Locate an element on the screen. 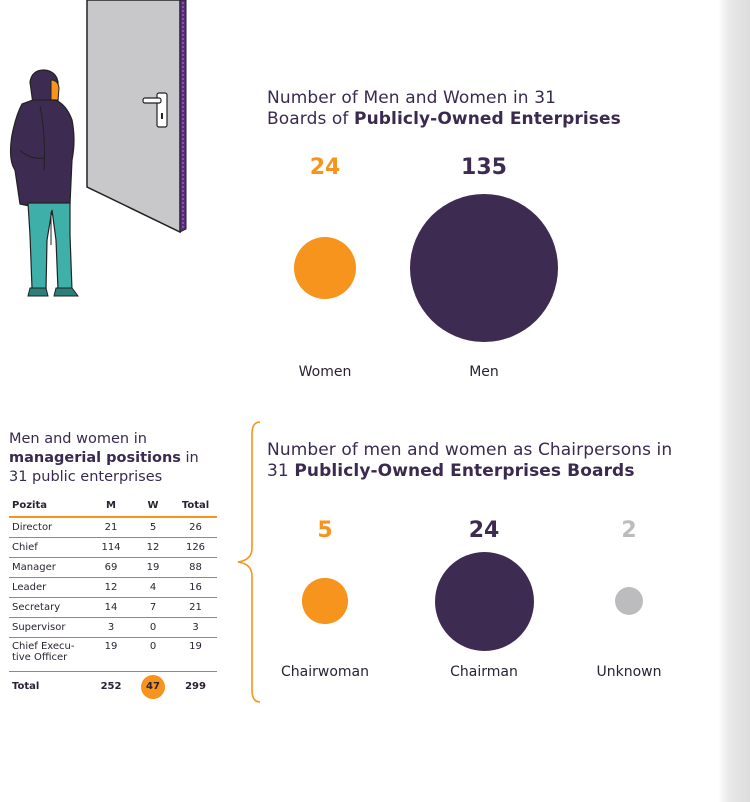 The width and height of the screenshot is (750, 802). cell-total: 21 is located at coordinates (195, 607).